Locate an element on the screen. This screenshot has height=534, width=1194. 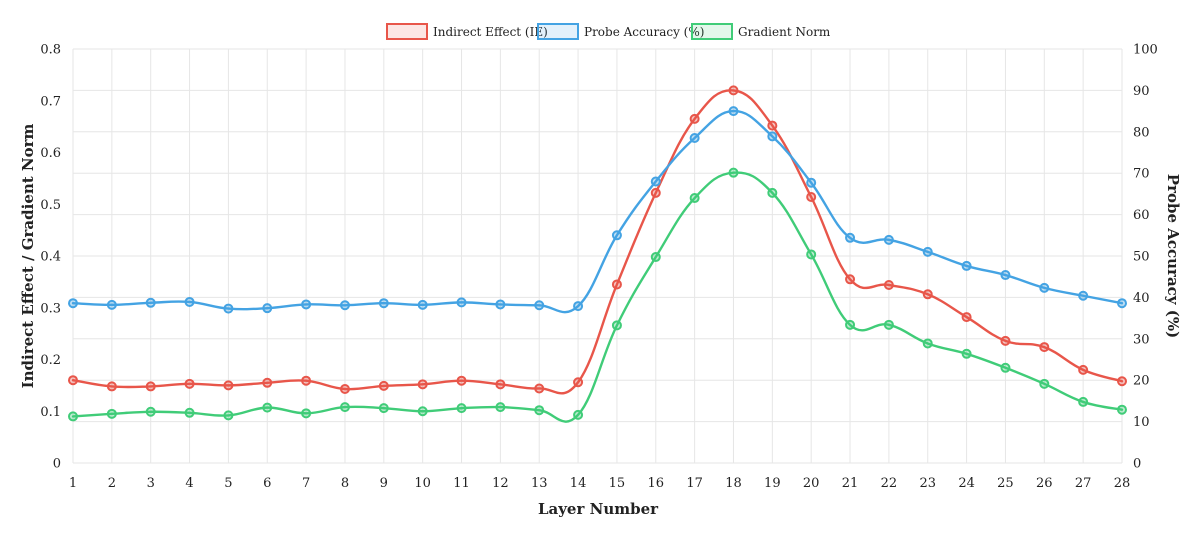
legend-item-gradient-norm: Gradient Norm is located at coordinates (761, 31).